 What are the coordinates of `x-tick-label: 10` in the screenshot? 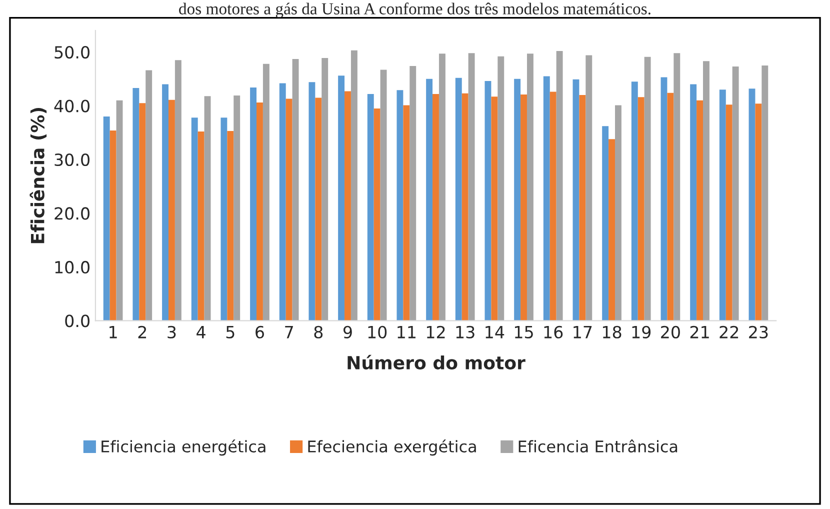 It's located at (377, 332).